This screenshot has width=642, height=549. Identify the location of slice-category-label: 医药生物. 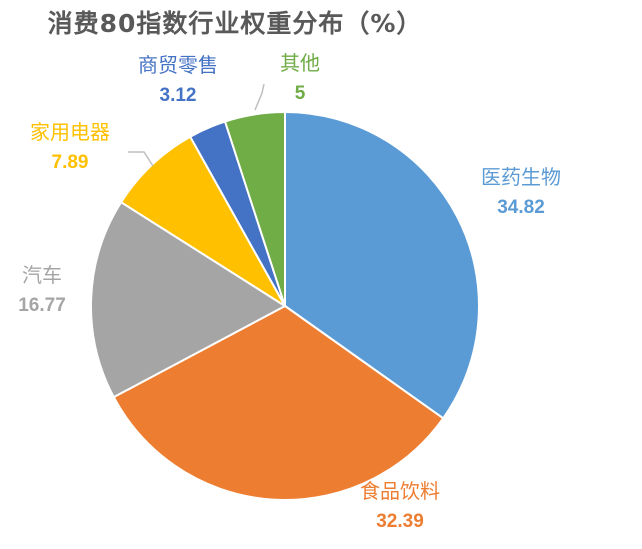
(521, 177).